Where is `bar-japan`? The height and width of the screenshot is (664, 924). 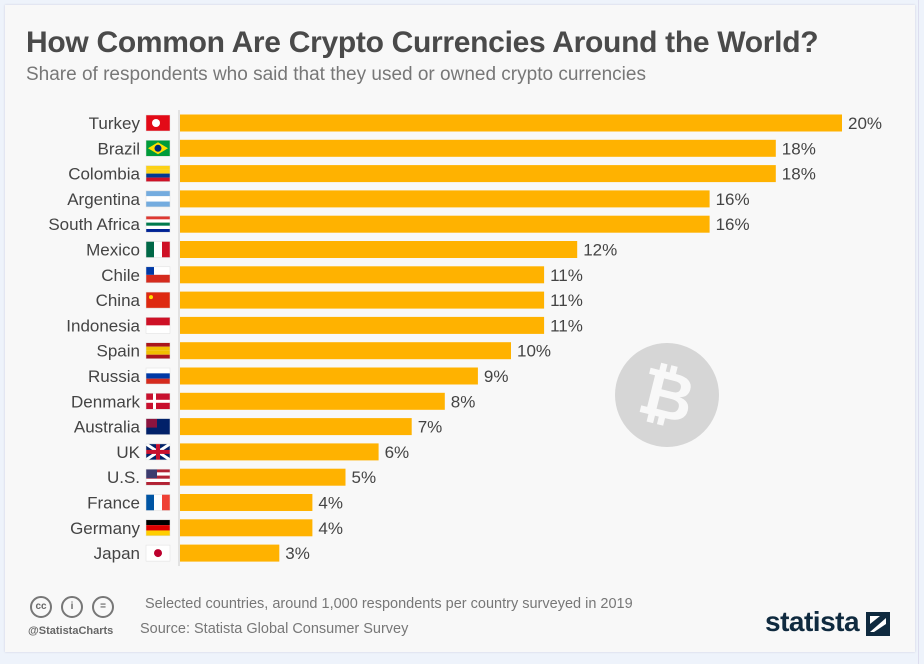
bar-japan is located at coordinates (230, 553).